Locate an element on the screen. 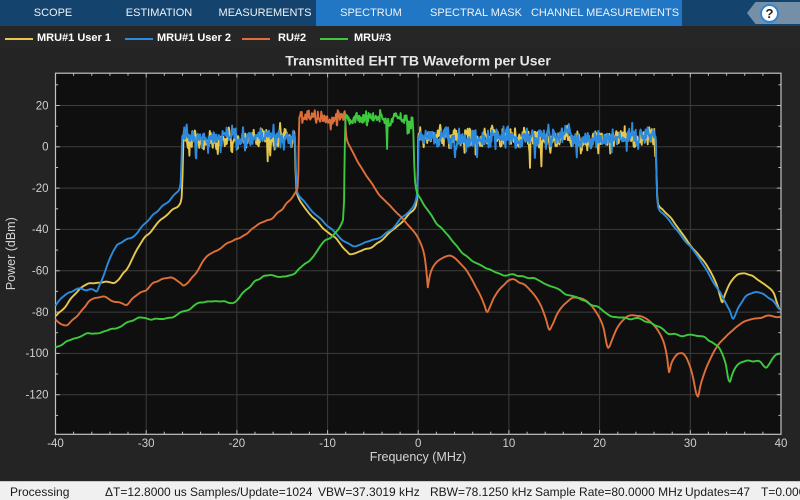  svg-text: -80 is located at coordinates (40, 313).